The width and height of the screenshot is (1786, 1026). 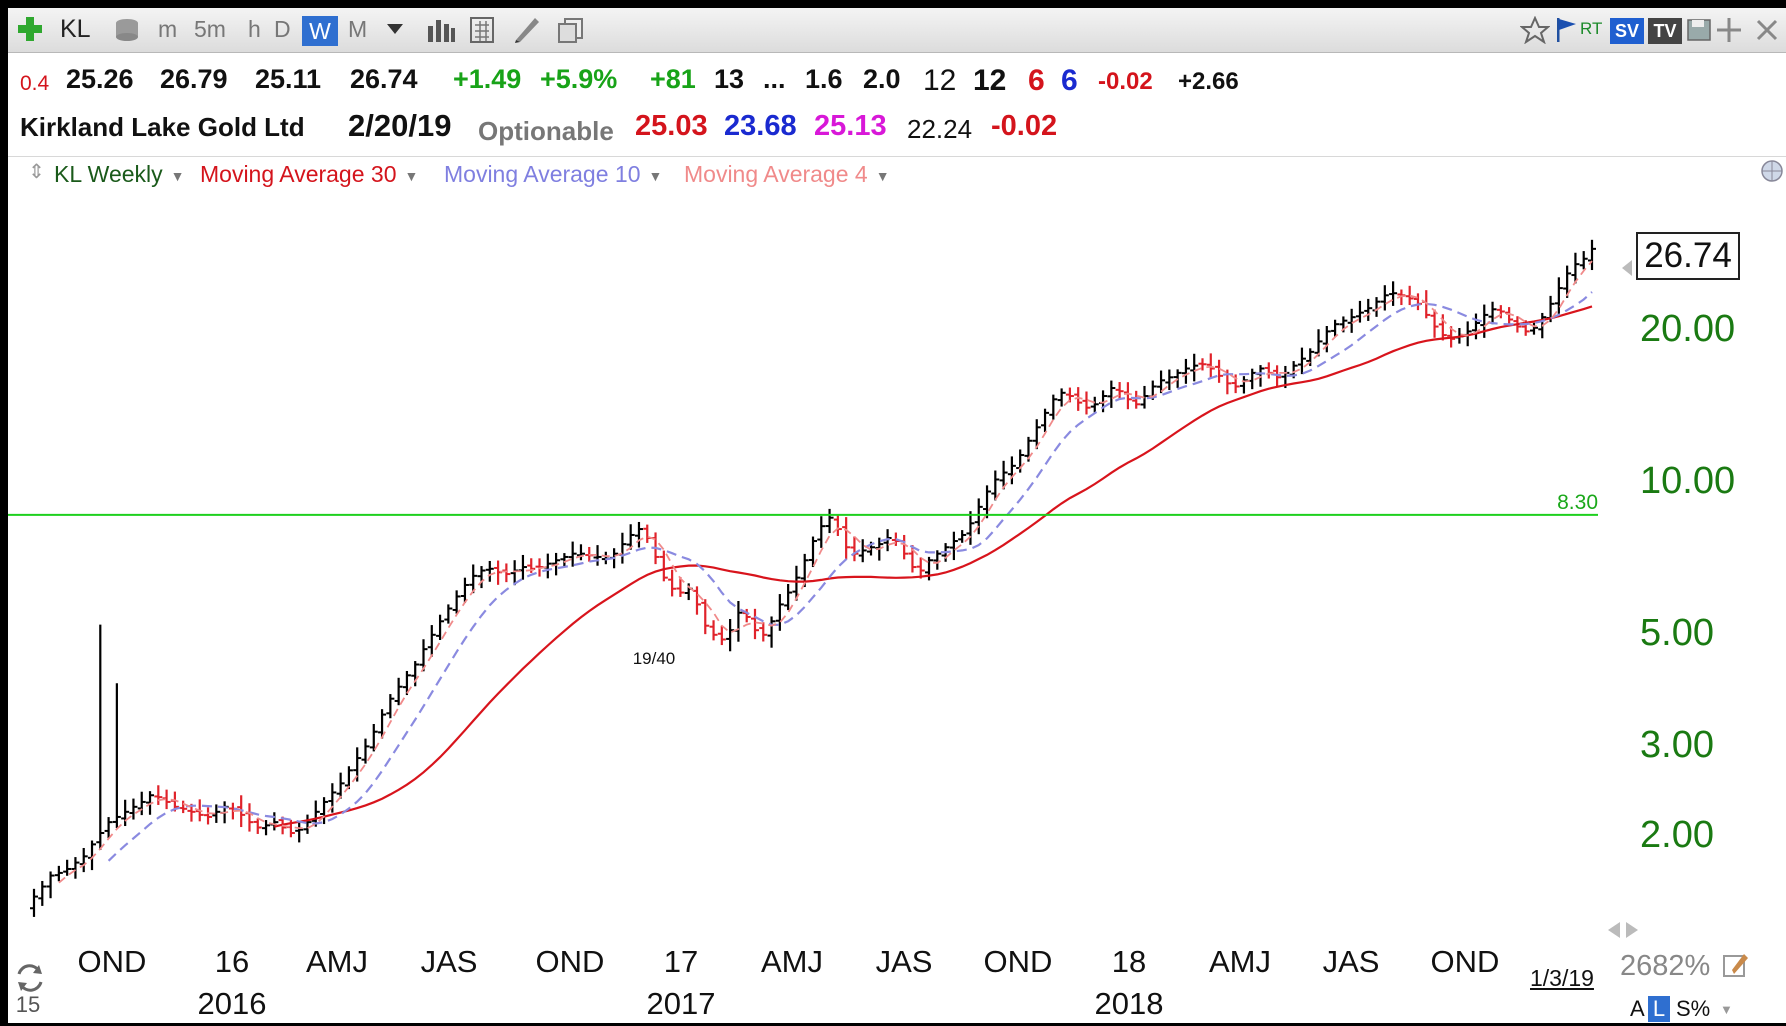 What do you see at coordinates (1535, 32) in the screenshot?
I see `star-icon` at bounding box center [1535, 32].